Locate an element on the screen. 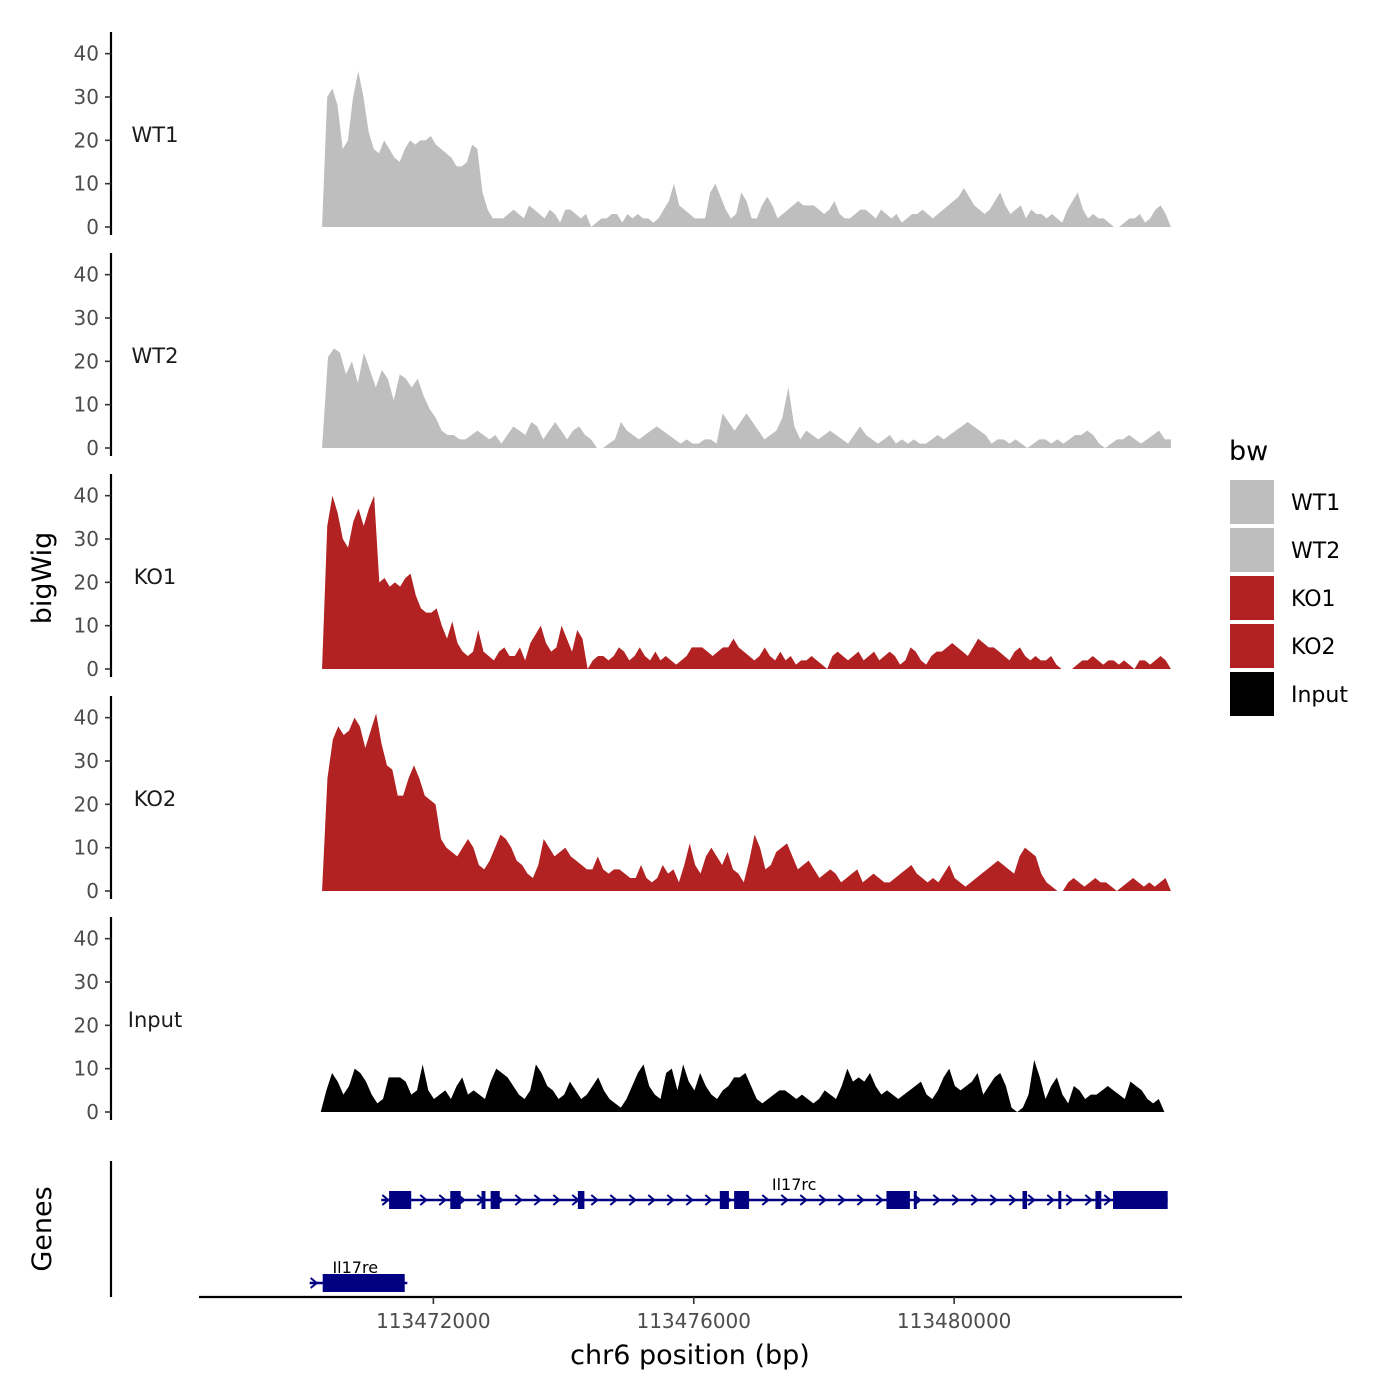 The width and height of the screenshot is (1400, 1400). legend-items: WT1 WT2 KO1 KO2 Input is located at coordinates (1289, 598).